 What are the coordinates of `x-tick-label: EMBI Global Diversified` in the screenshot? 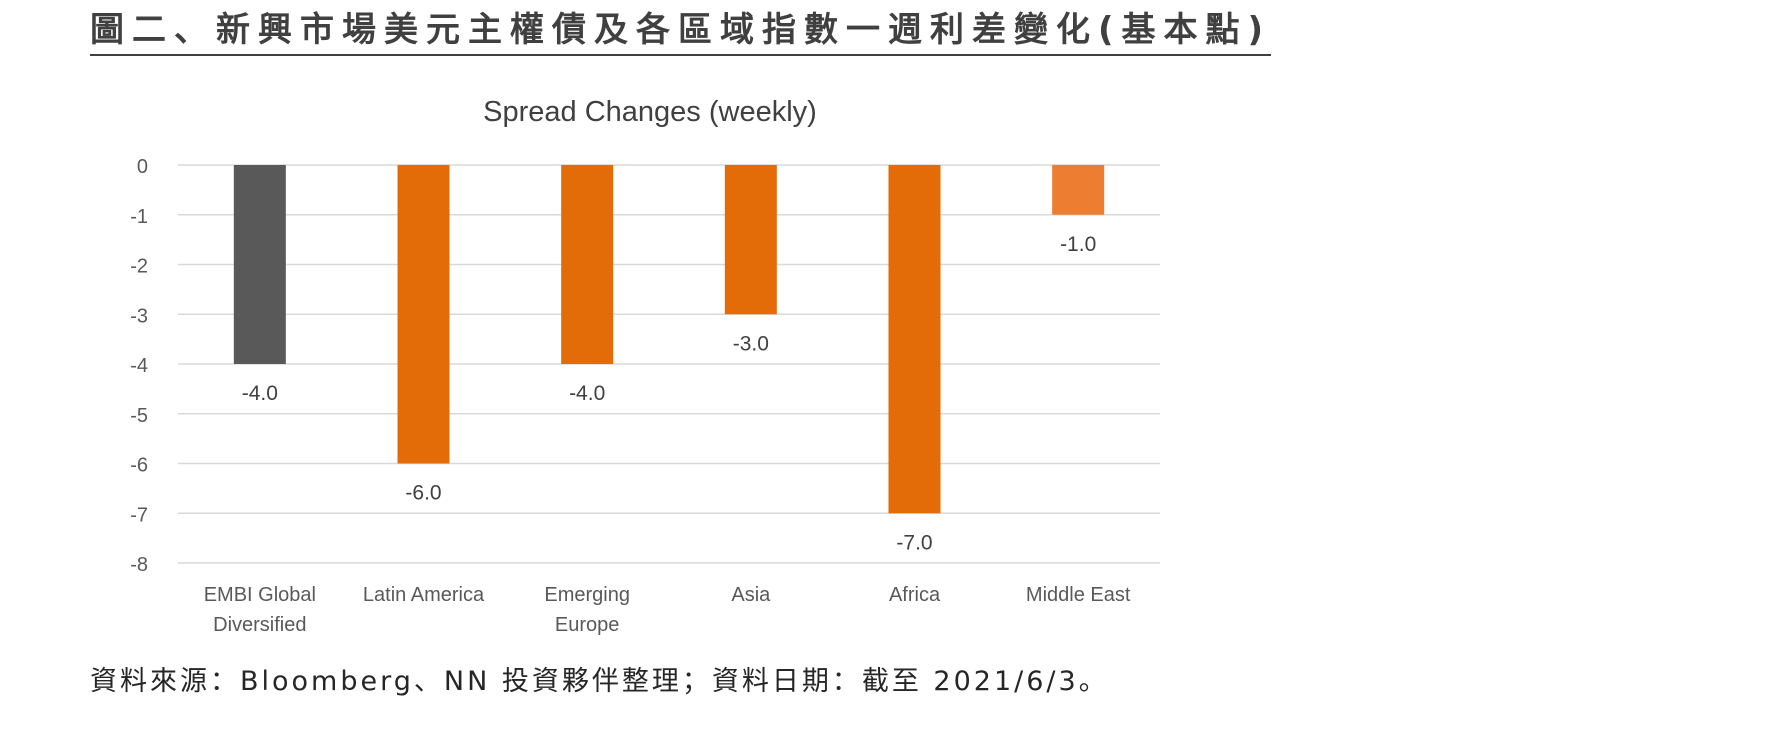 It's located at (260, 610).